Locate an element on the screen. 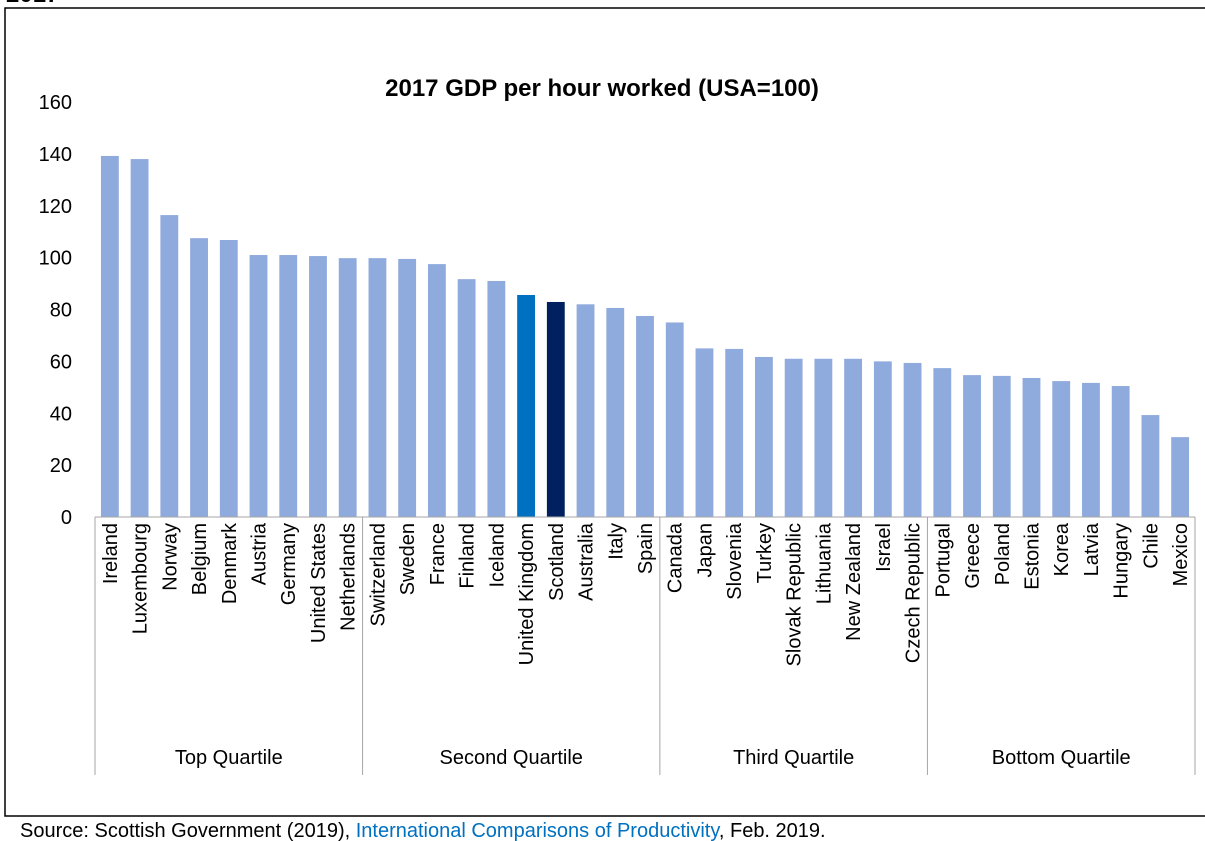  y-tick-label: 0 is located at coordinates (66, 518).